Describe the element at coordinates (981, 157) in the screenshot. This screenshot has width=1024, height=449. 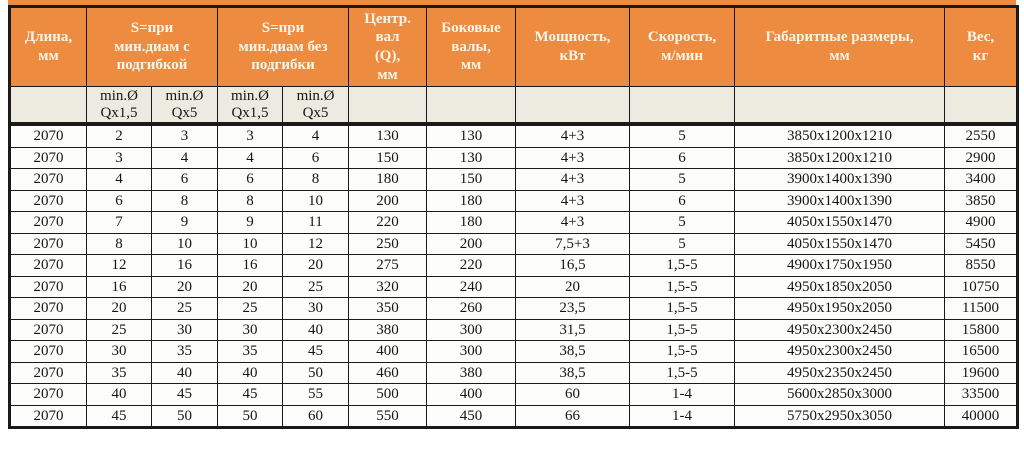
I see `cell: 2900` at that location.